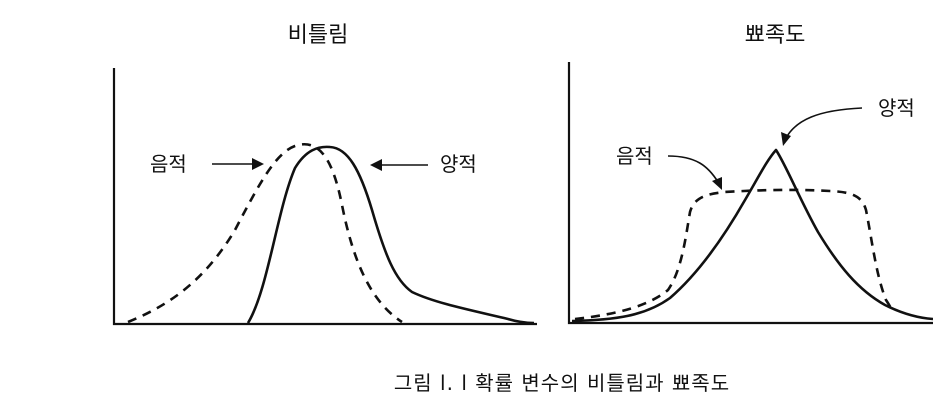 This screenshot has height=406, width=933. I want to click on skewness-negative-curve, so click(265, 233).